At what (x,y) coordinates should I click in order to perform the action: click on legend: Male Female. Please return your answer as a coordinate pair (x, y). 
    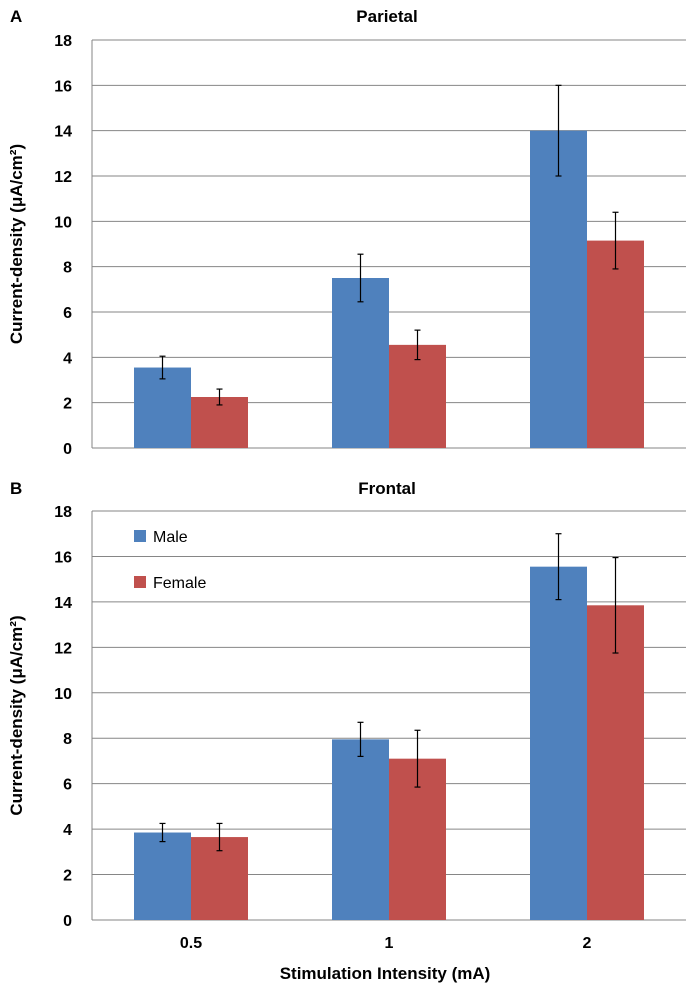
    Looking at the image, I should click on (170, 560).